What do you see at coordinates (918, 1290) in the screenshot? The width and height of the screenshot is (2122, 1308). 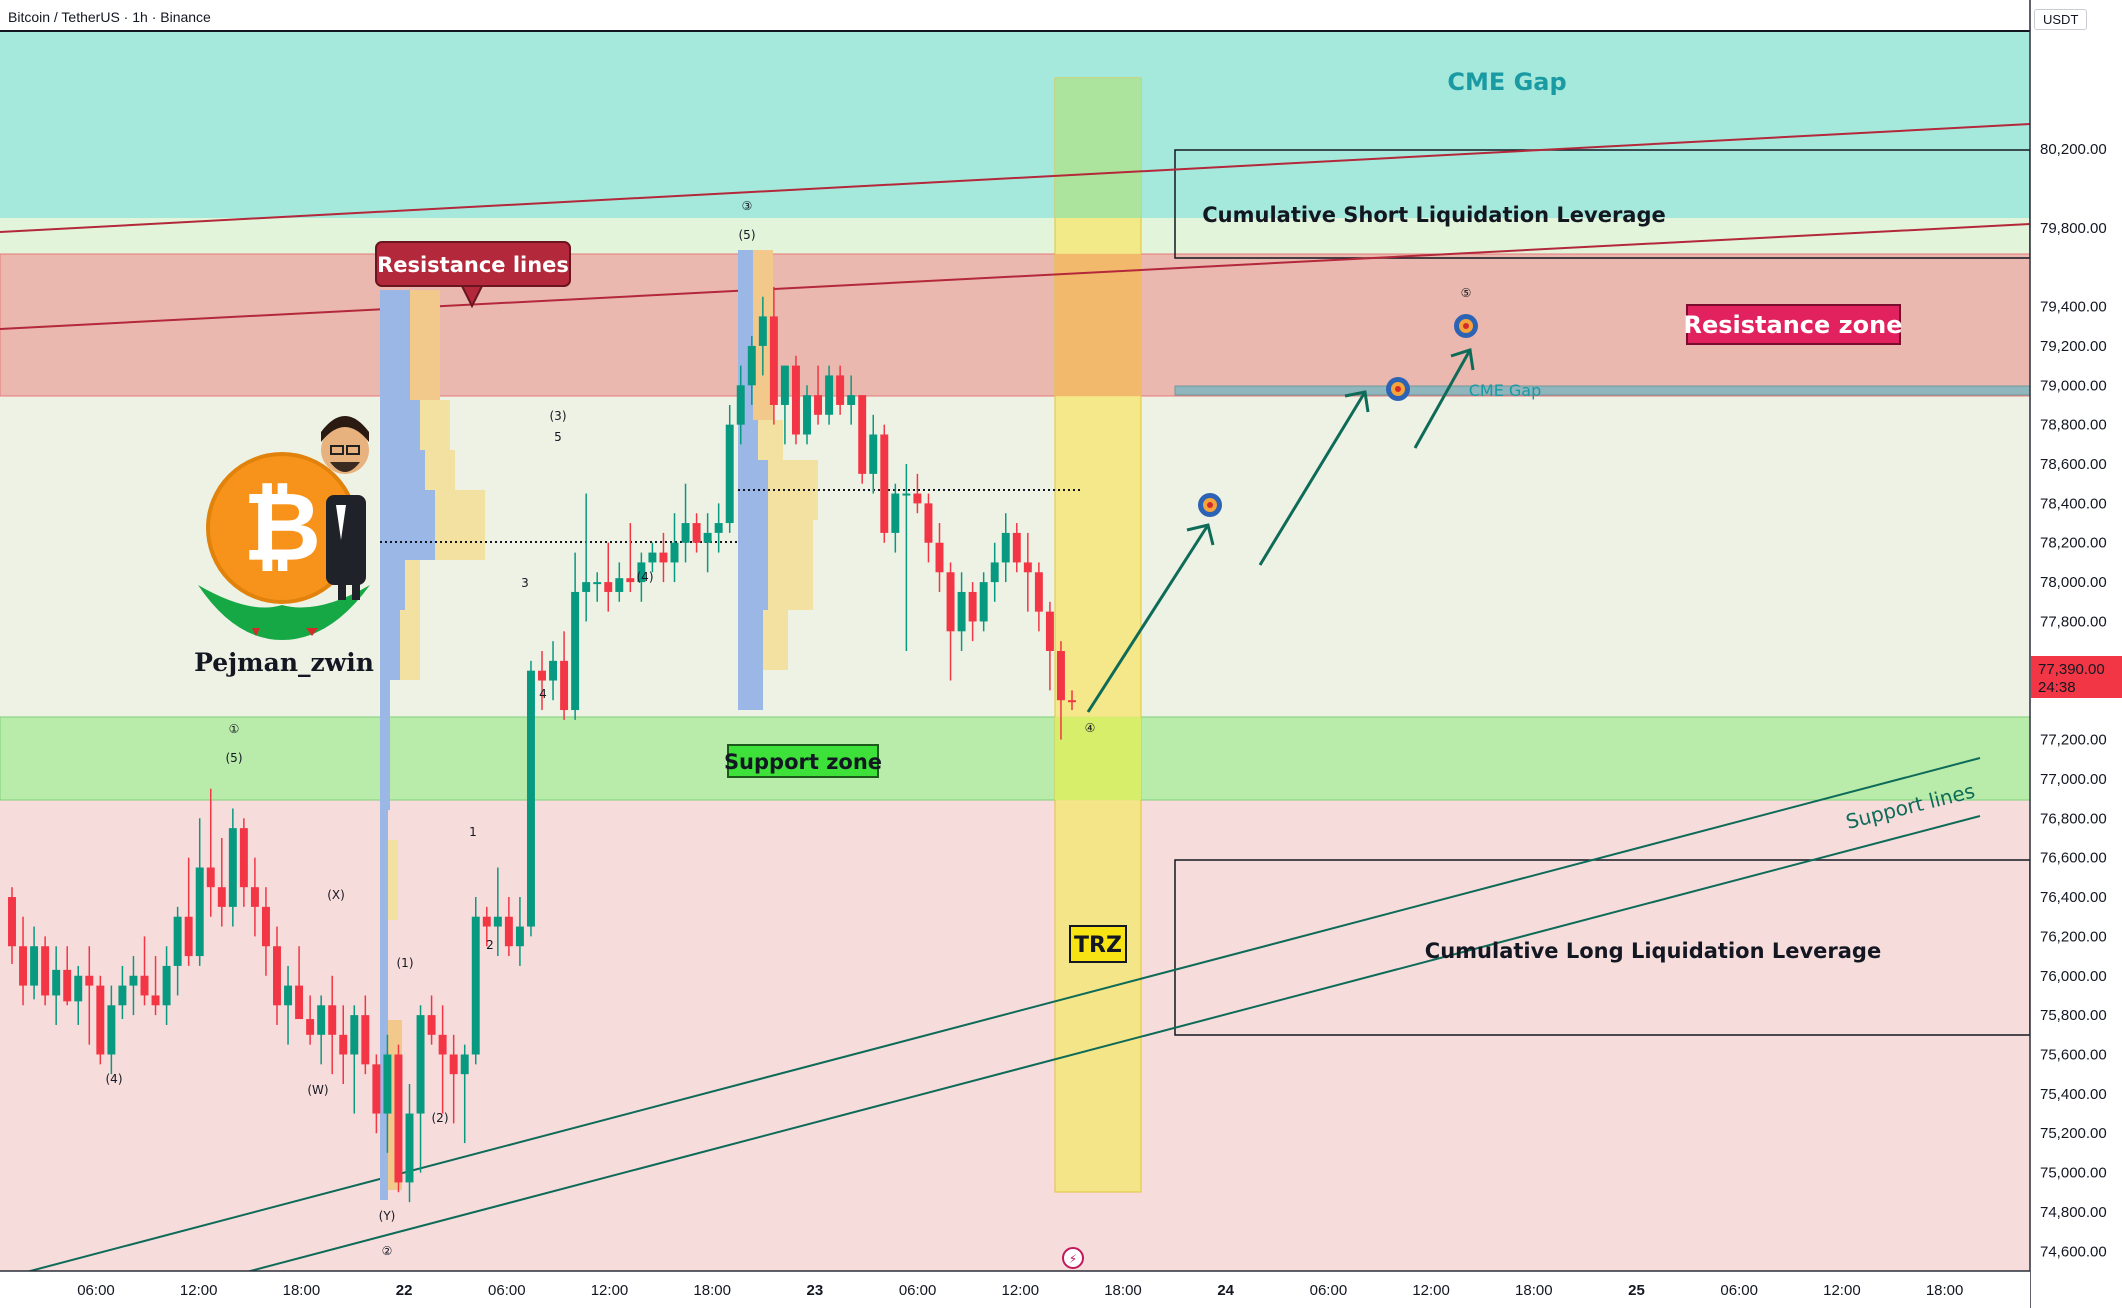 I see `time-tick-8: 06:00` at bounding box center [918, 1290].